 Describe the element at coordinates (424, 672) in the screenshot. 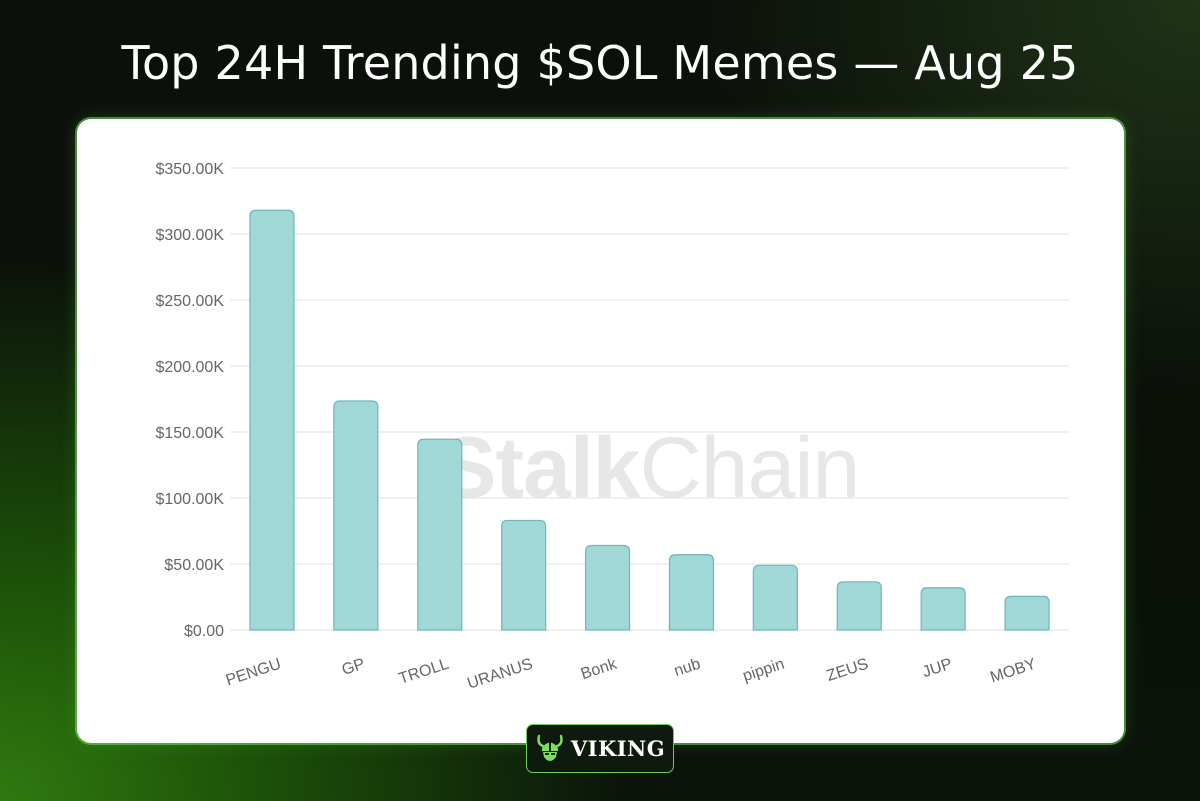

I see `x-tick-label: TROLL` at that location.